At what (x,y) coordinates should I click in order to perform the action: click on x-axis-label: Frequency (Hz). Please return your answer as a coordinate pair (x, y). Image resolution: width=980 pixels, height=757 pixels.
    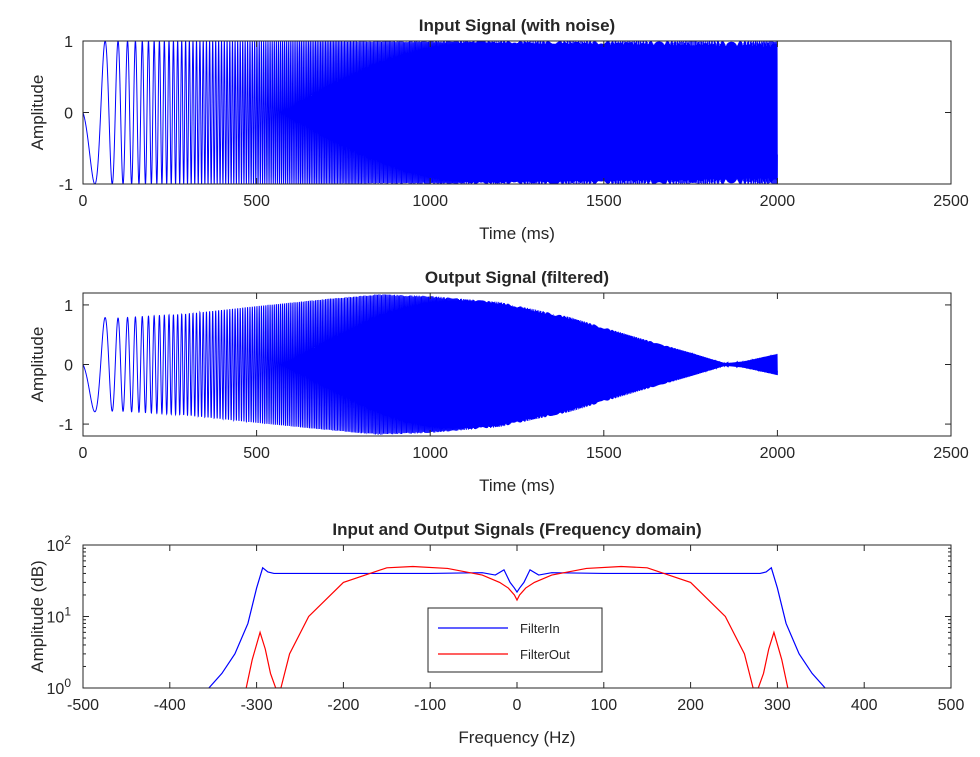
    Looking at the image, I should click on (516, 737).